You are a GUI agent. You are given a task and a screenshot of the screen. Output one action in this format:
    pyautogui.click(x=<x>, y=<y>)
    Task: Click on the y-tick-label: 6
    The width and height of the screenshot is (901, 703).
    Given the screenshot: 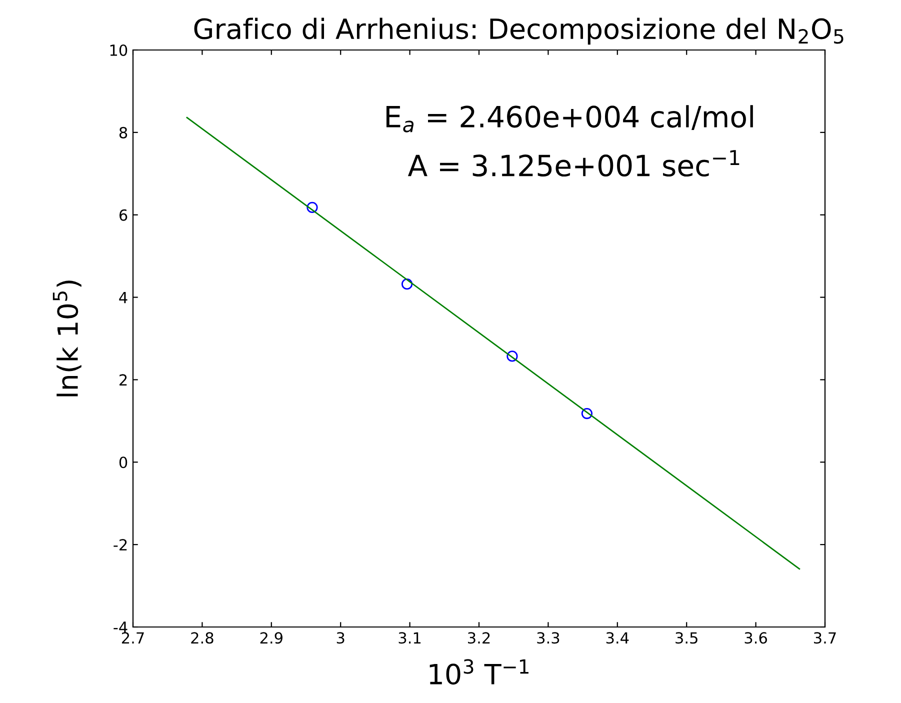 What is the action you would take?
    pyautogui.click(x=123, y=215)
    